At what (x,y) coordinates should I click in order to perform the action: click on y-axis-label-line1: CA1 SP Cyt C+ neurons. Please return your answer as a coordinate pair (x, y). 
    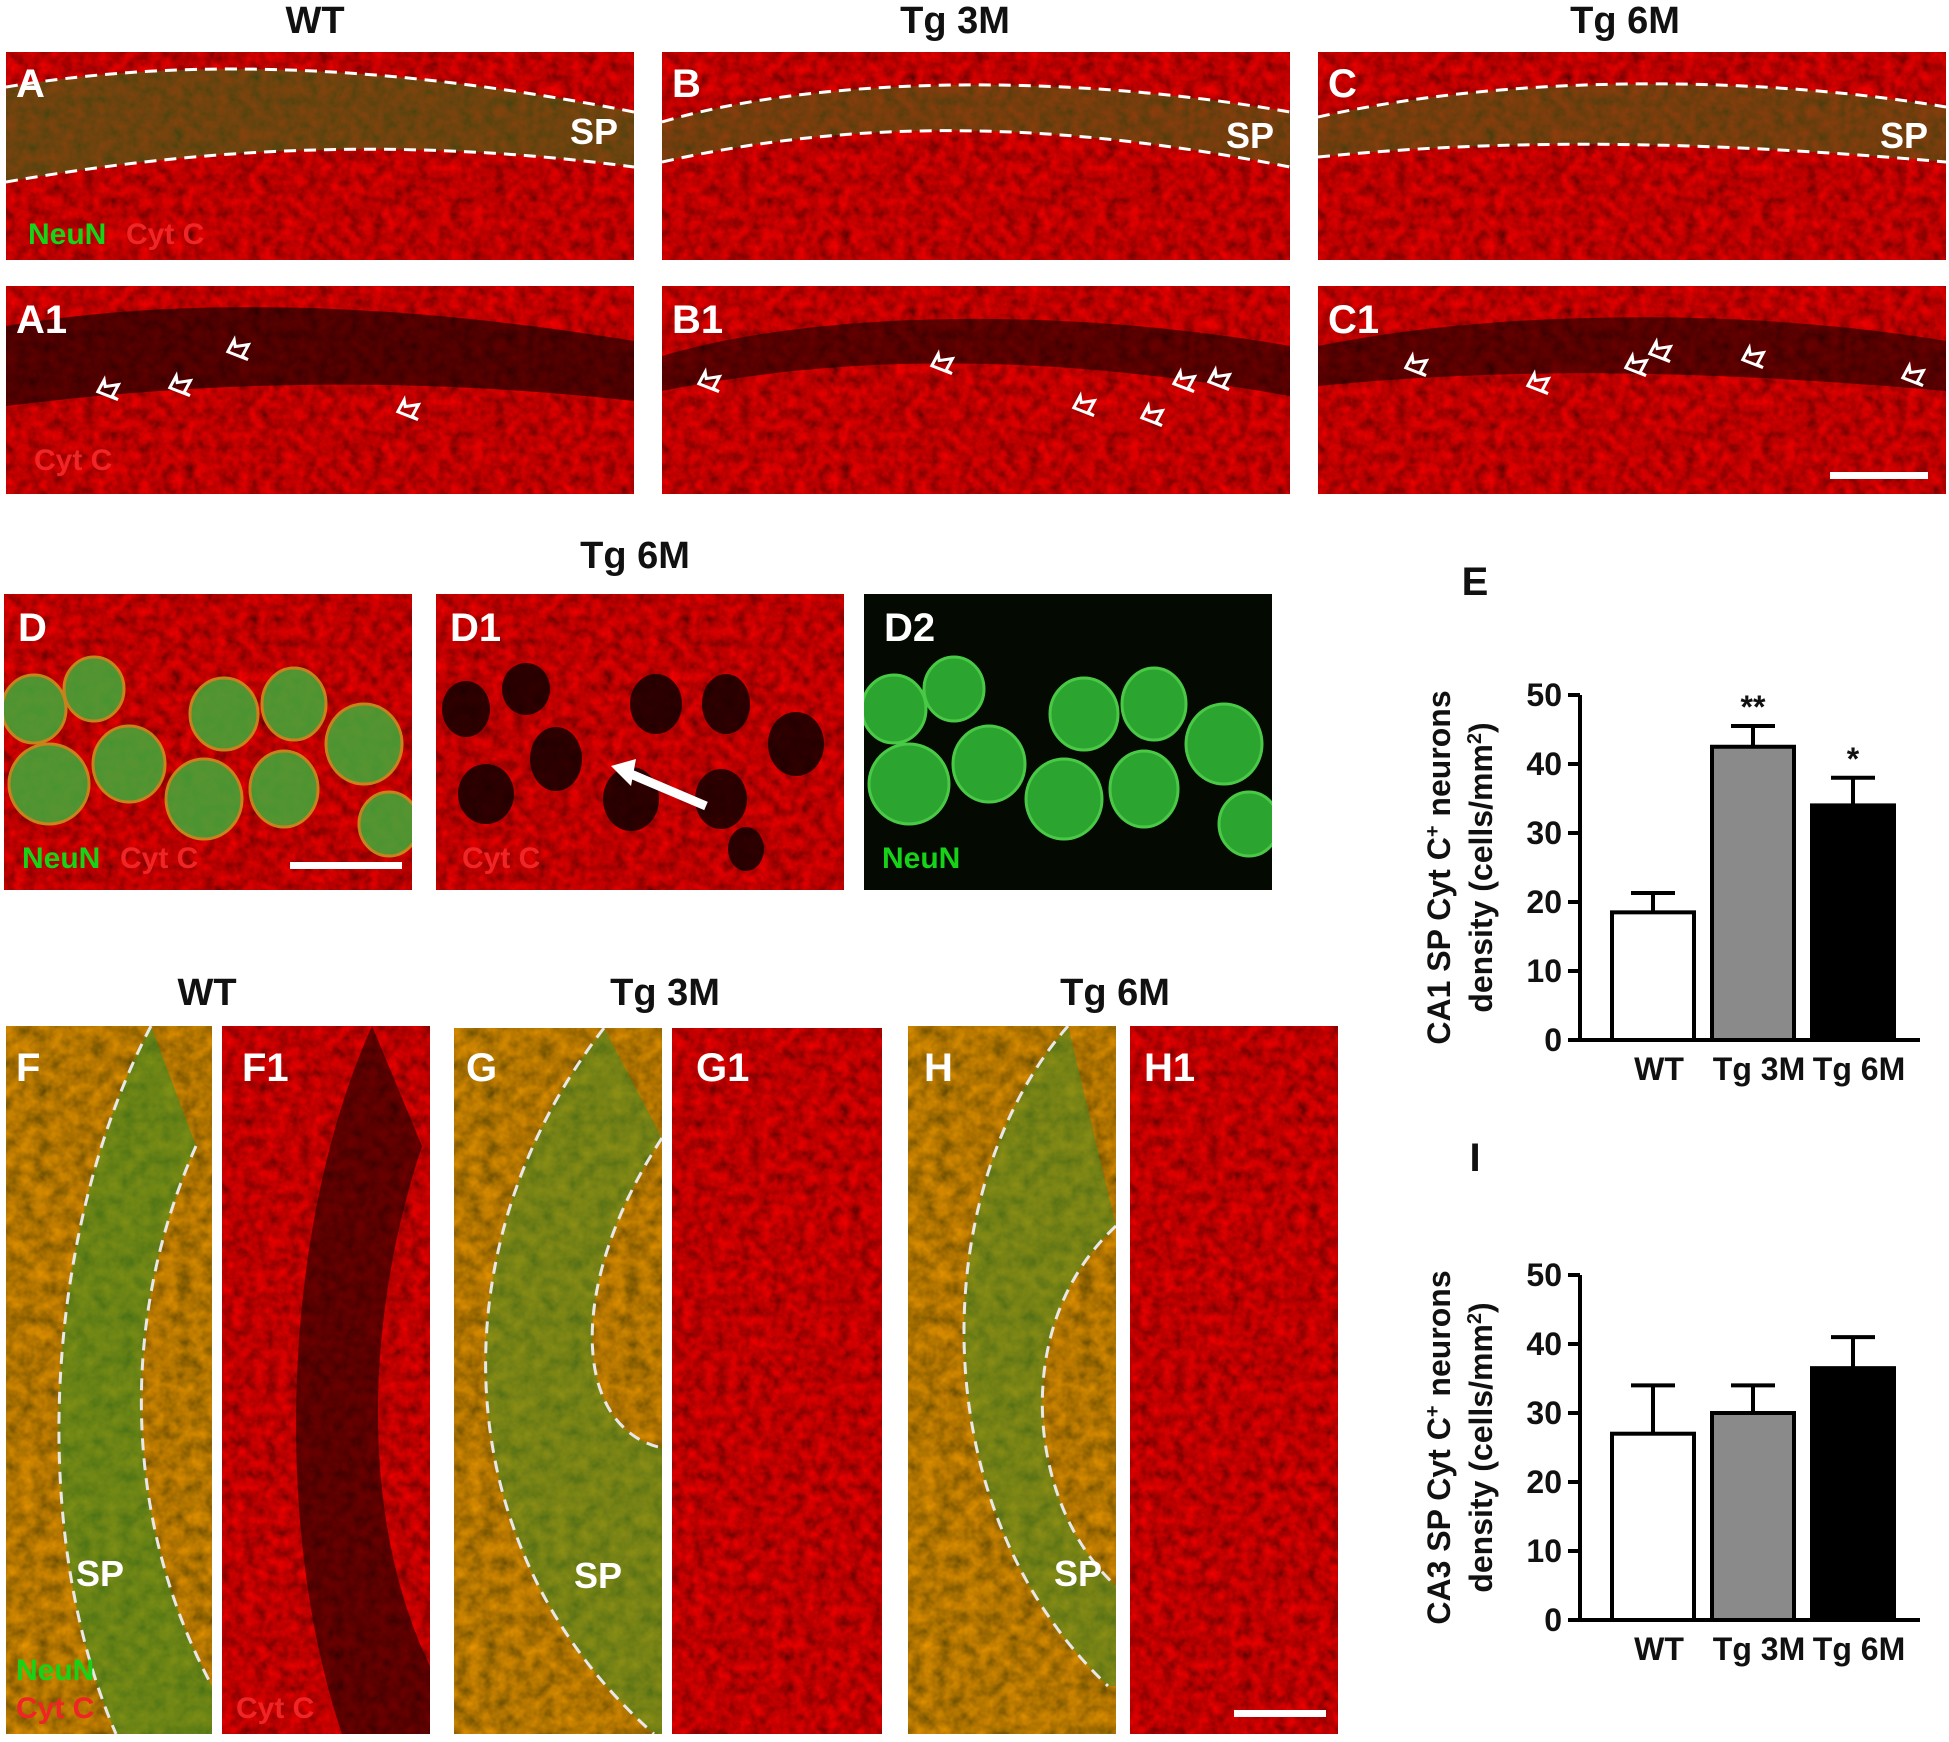
    Looking at the image, I should click on (1439, 867).